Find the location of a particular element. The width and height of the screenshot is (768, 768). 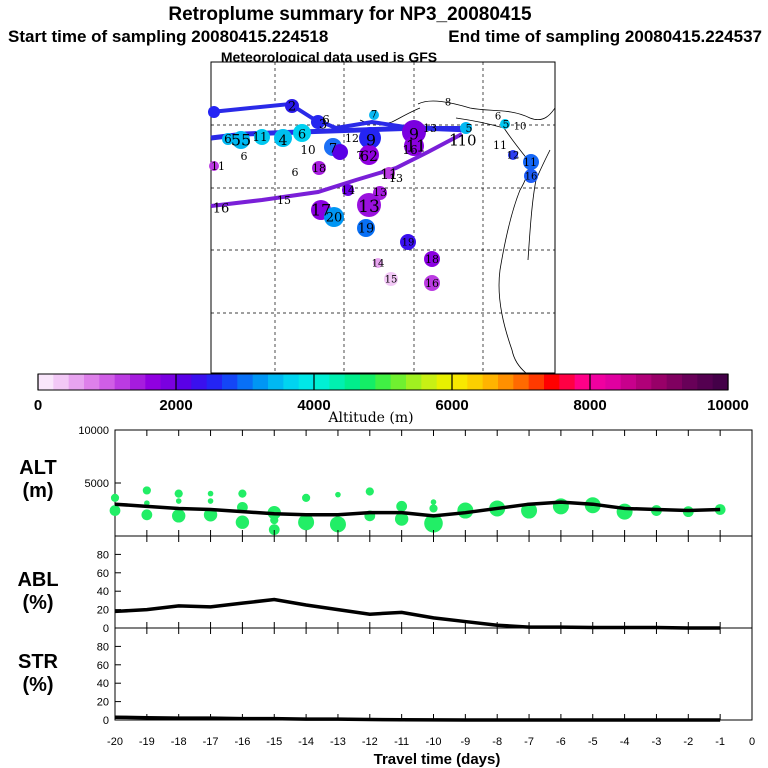

x-tick-label: -14 is located at coordinates (306, 742).